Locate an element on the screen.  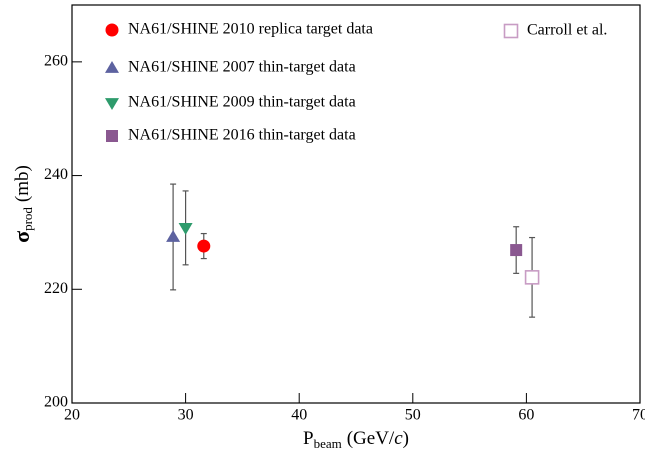
x-tick-label: 50 is located at coordinates (413, 415).